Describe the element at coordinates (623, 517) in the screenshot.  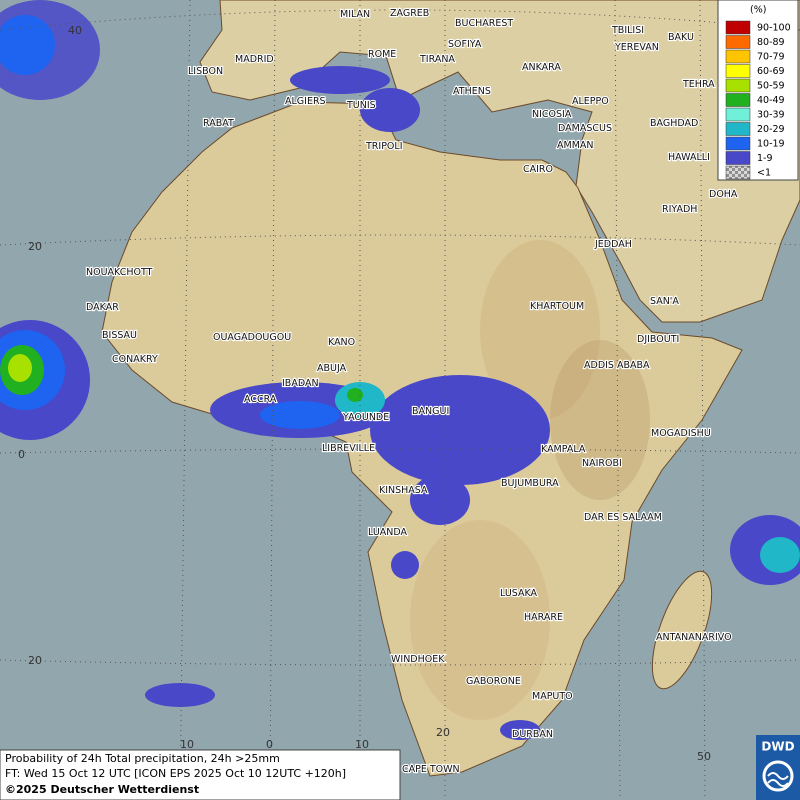
I see `city-label: DAR ES SALAAM` at that location.